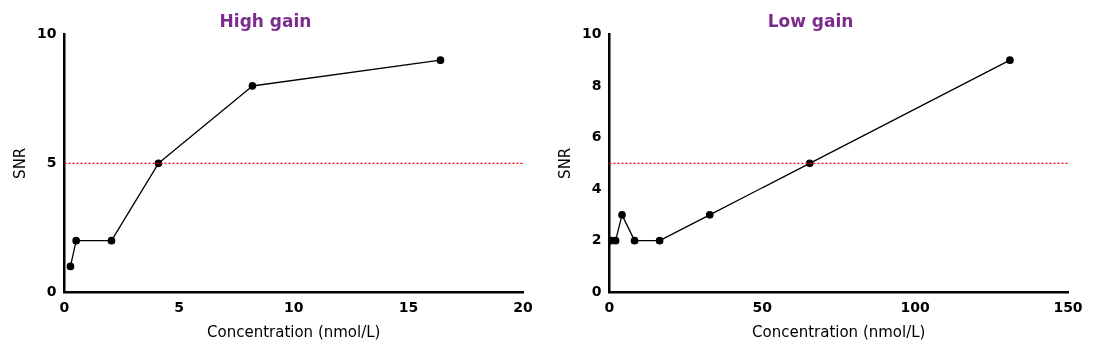 The image size is (1106, 348). I want to click on x-tick-label: 5, so click(179, 307).